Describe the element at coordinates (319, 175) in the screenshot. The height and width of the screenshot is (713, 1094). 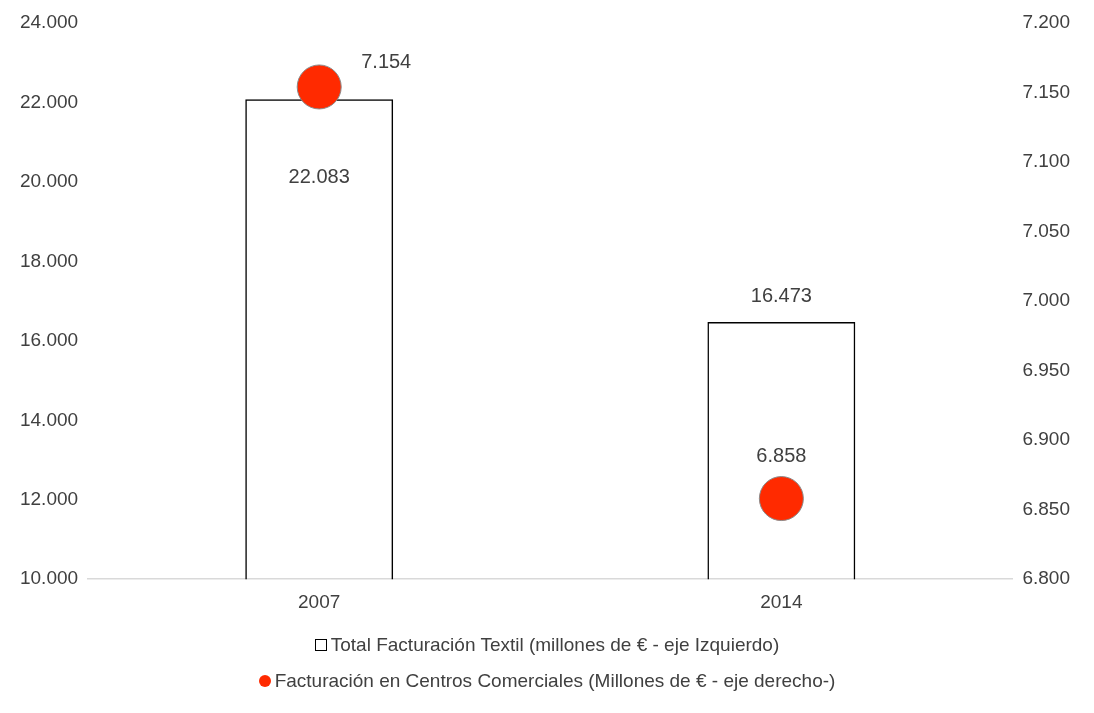
I see `data-label: 22.083` at that location.